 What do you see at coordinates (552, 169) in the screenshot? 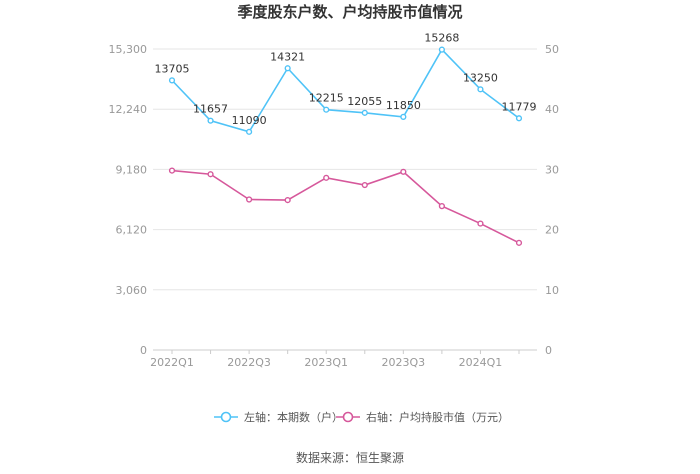
I see `right-tick-label: 30` at bounding box center [552, 169].